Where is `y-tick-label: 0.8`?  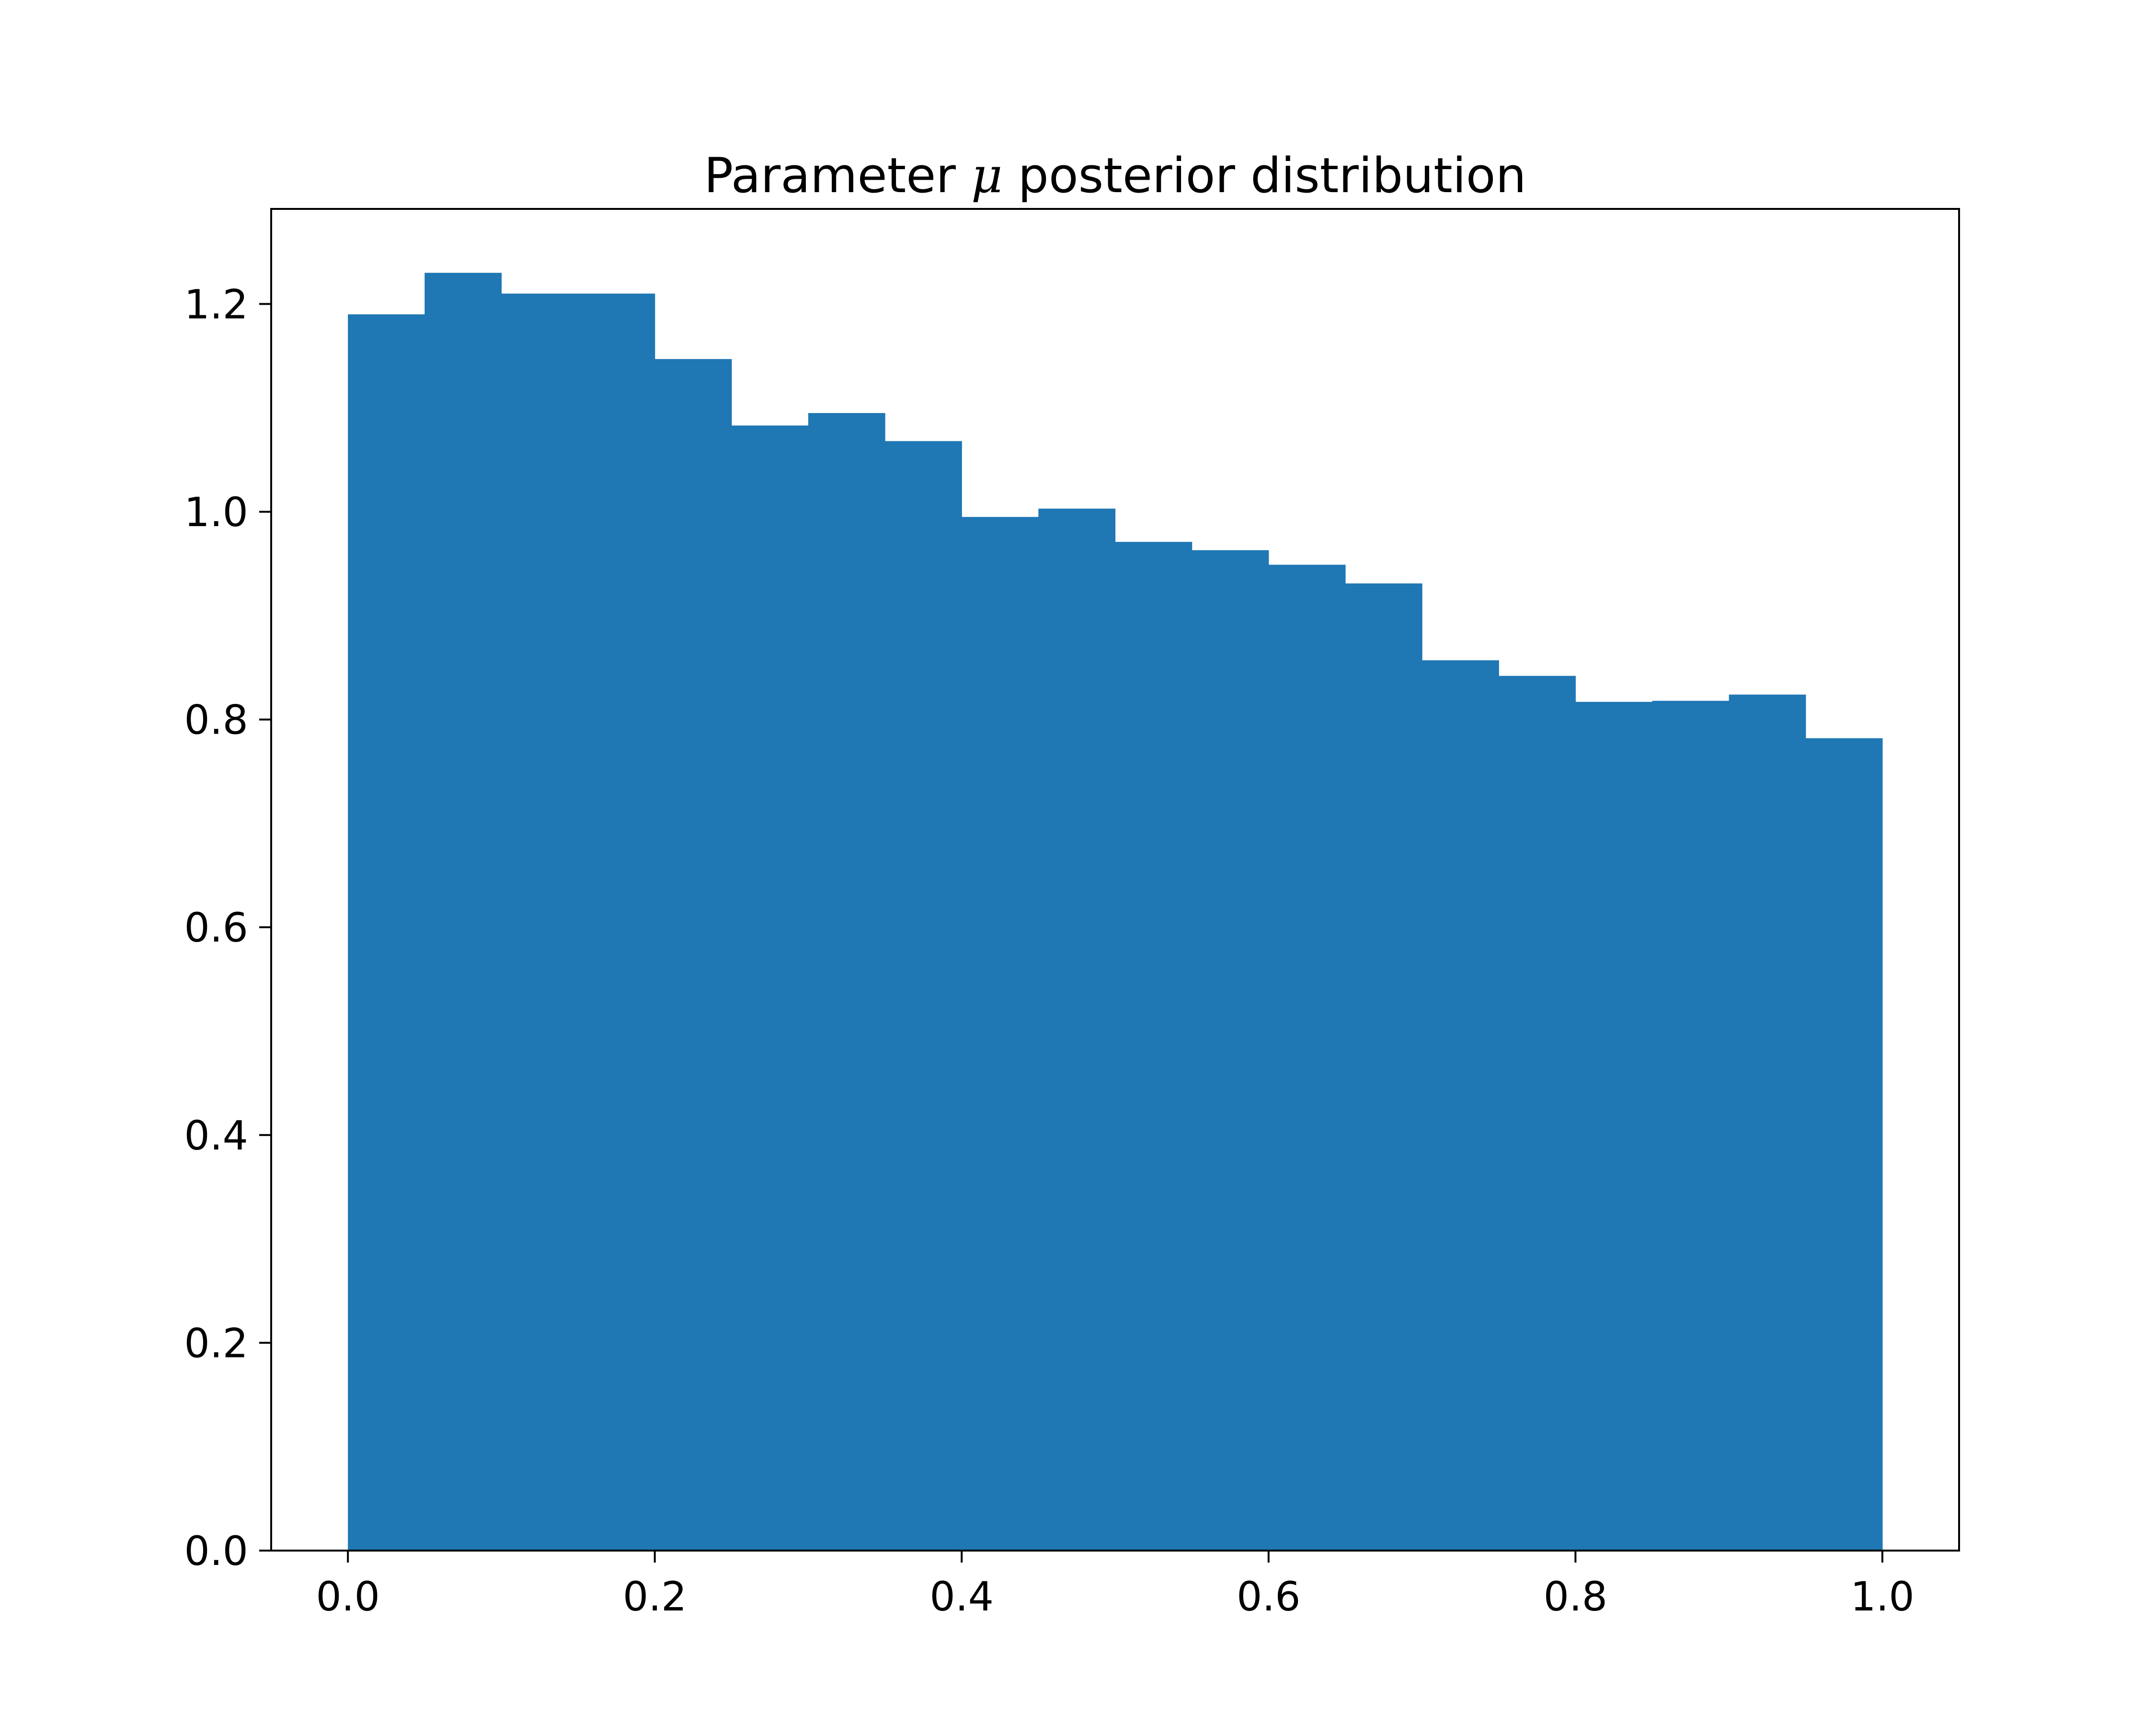
y-tick-label: 0.8 is located at coordinates (216, 720).